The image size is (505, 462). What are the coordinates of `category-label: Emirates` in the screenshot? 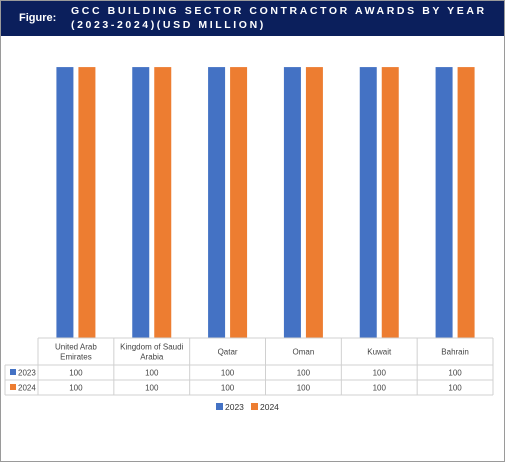 It's located at (76, 357).